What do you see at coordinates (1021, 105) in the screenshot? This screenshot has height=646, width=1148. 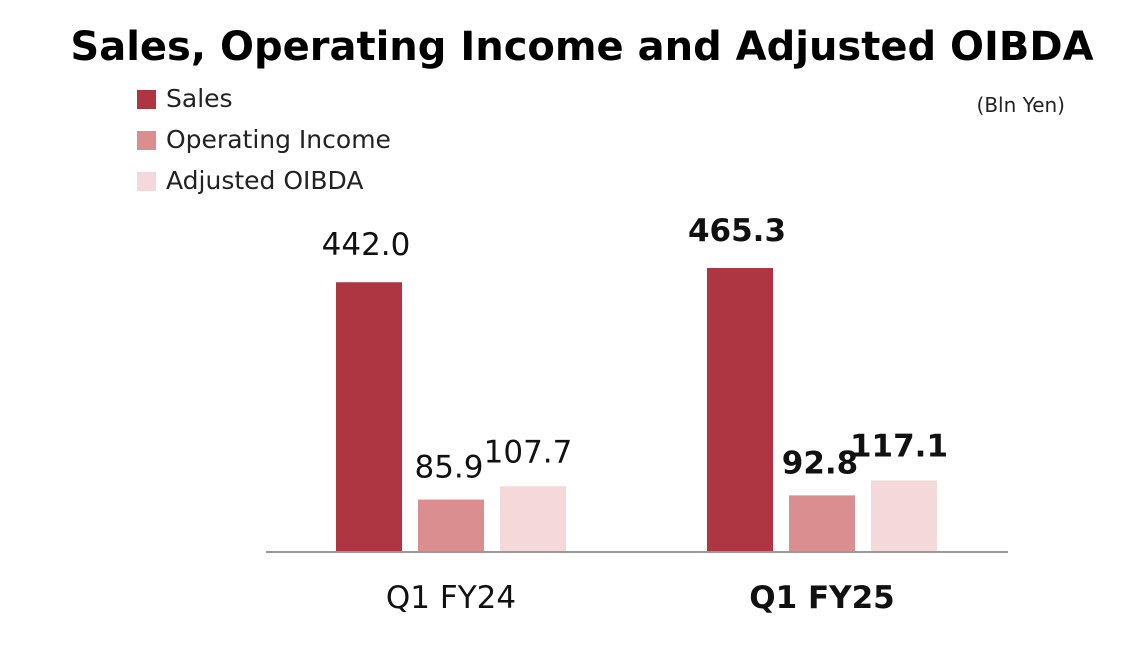 I see `unit-label: (Bln Yen)` at bounding box center [1021, 105].